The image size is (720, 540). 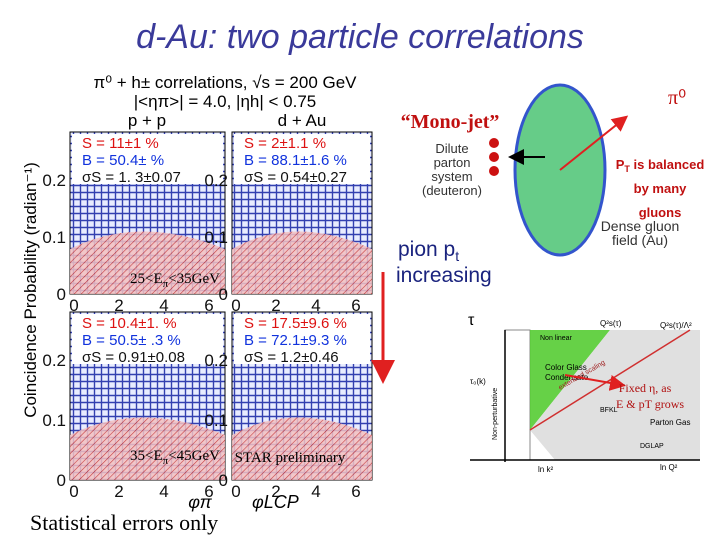 What do you see at coordinates (225, 82) in the screenshot?
I see `figure-header: π⁰ + h± correlations, √s = 200 GeV` at bounding box center [225, 82].